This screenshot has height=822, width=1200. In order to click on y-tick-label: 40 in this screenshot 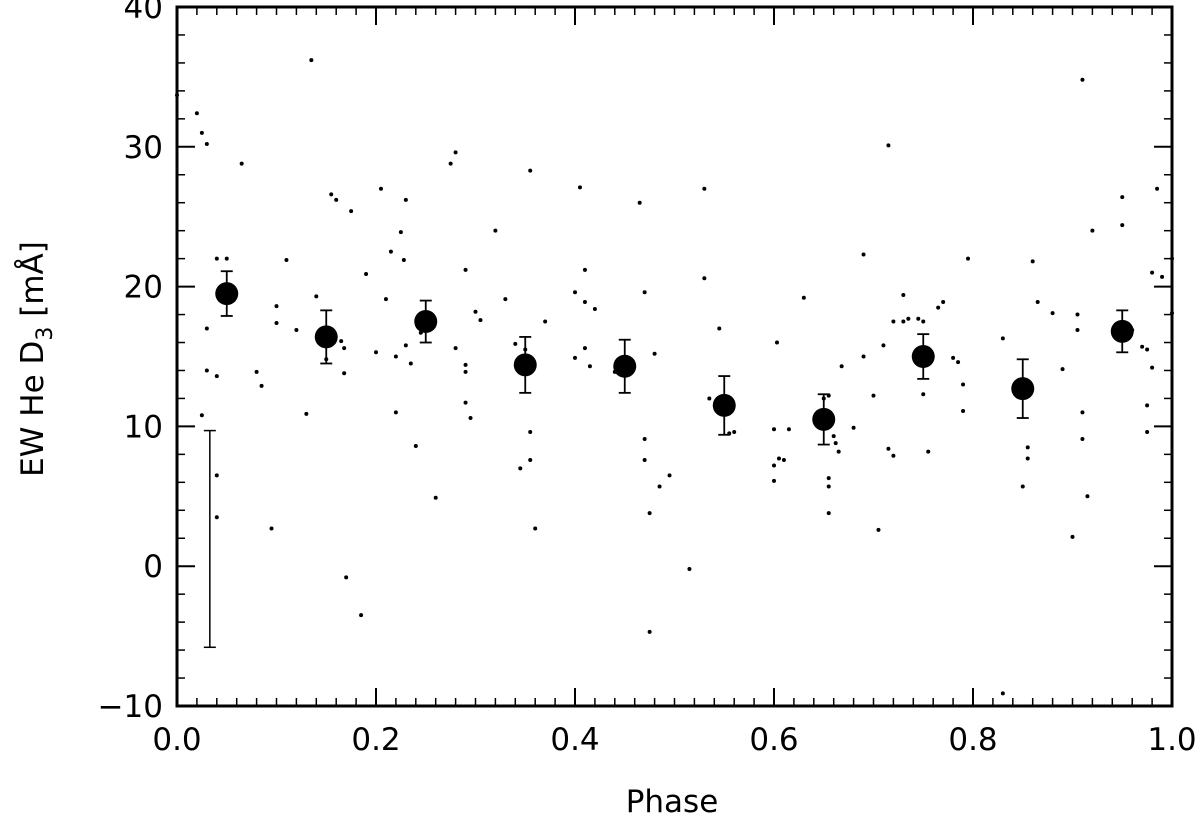, I will do `click(143, 13)`.